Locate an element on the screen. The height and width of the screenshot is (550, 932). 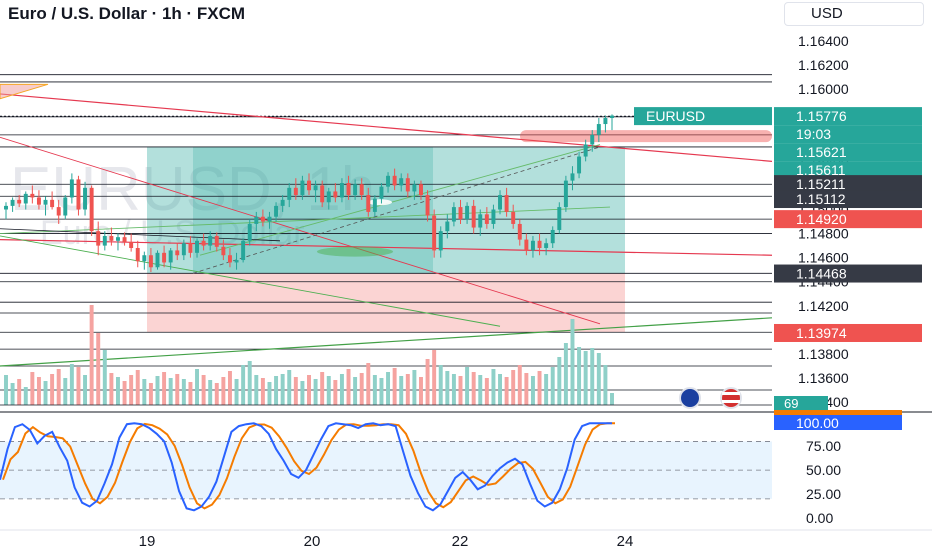
stoch-k-badge: 100.00 is located at coordinates (838, 423).